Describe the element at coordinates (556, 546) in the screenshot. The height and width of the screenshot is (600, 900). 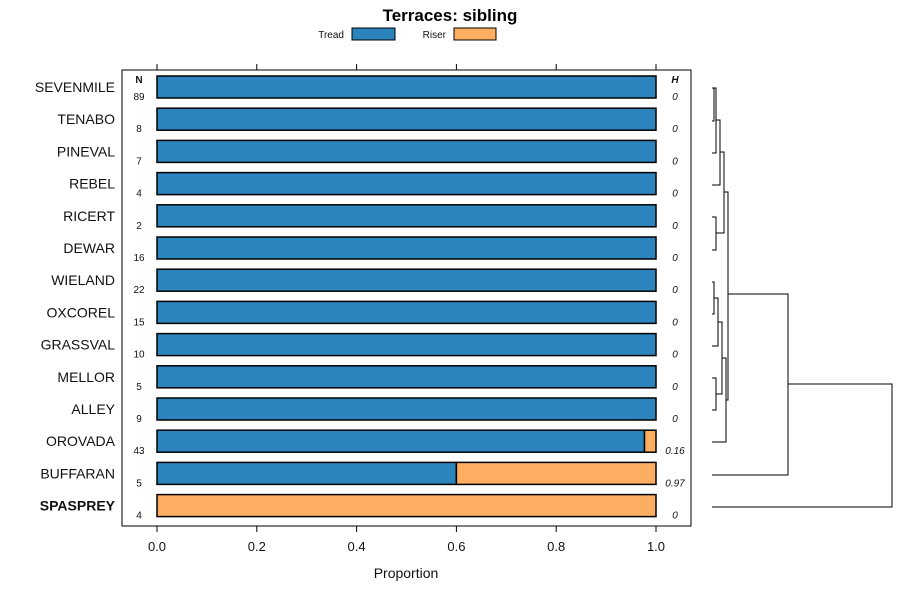
I see `x-tick-label: 0.8` at that location.